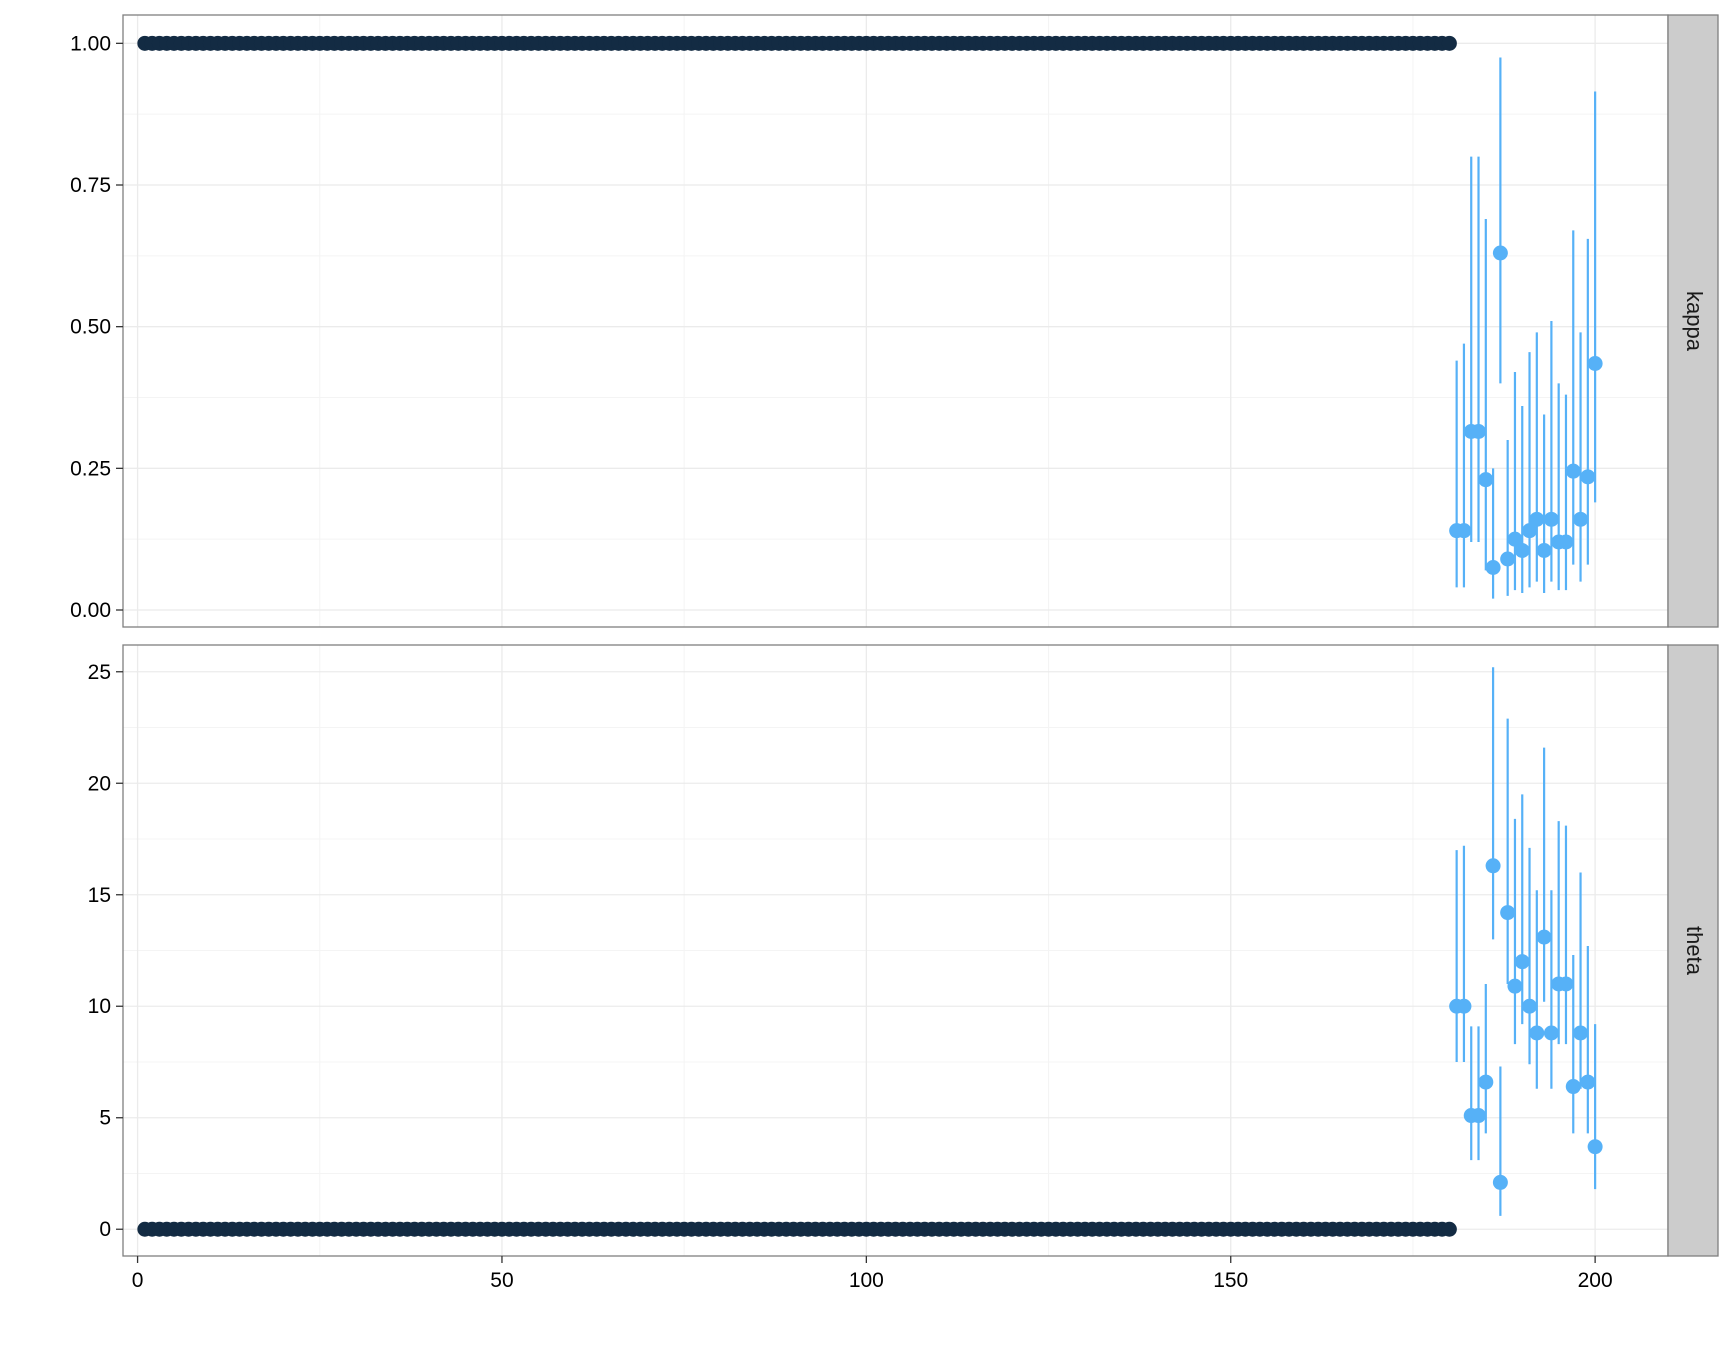 The height and width of the screenshot is (1349, 1728). Describe the element at coordinates (138, 1280) in the screenshot. I see `x-tick-label: 0` at that location.